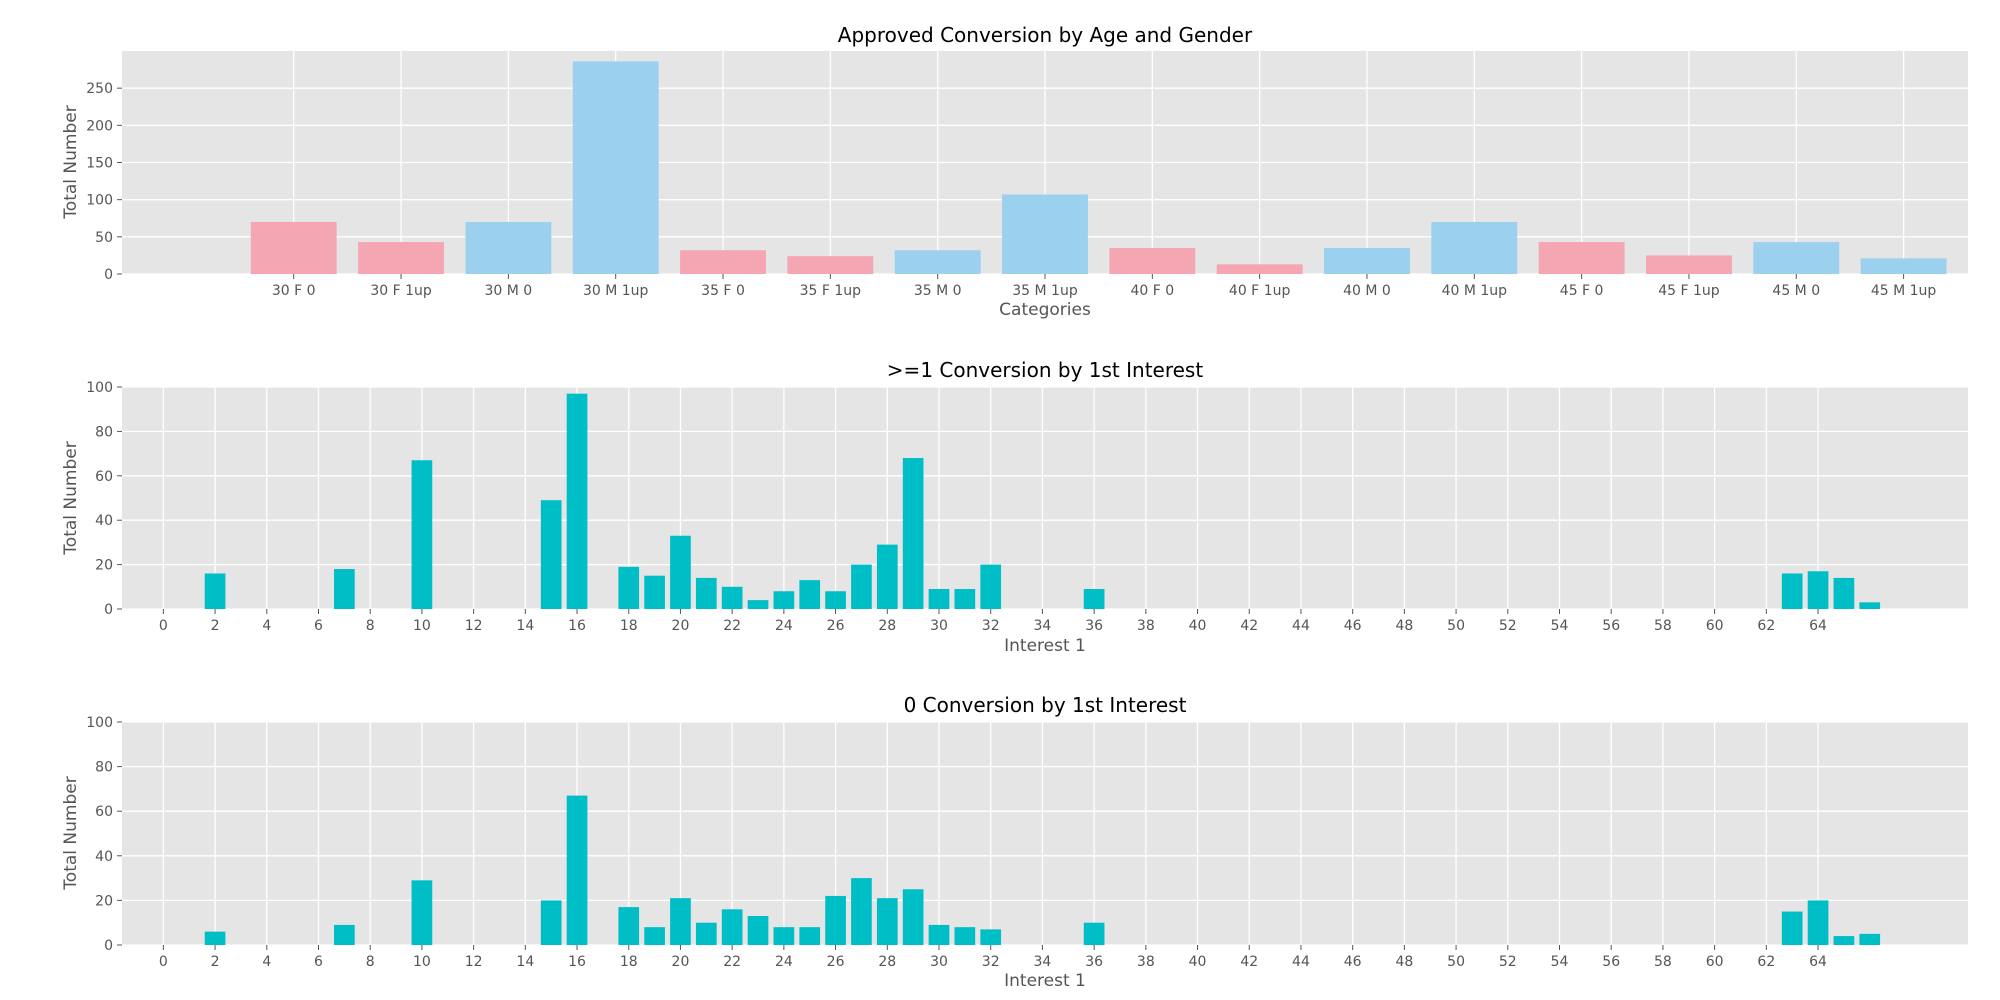 This screenshot has height=1000, width=2000. I want to click on x-tick-label: 42, so click(1249, 626).